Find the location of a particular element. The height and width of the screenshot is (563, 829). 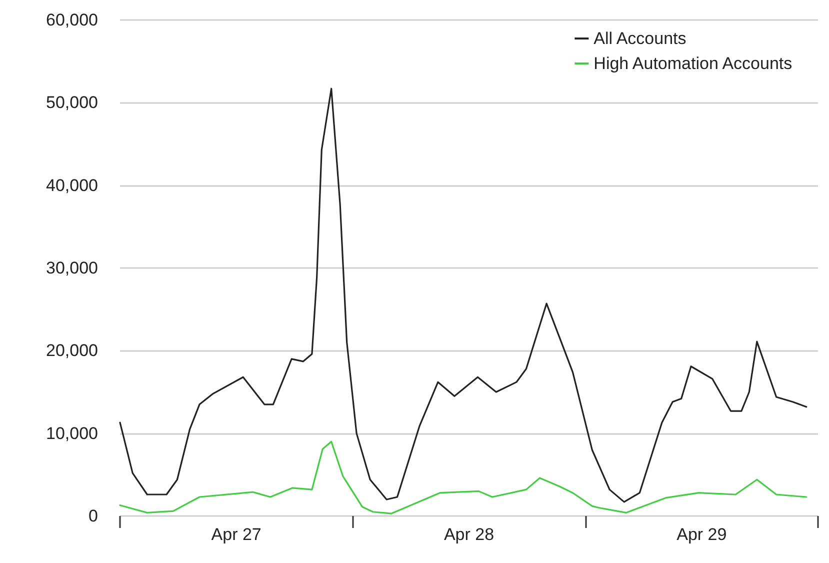

y-tick-label: 10,000 is located at coordinates (72, 433).